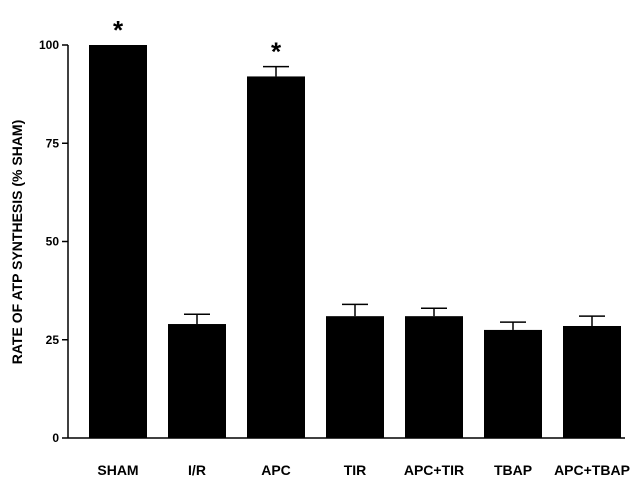 The height and width of the screenshot is (484, 637). I want to click on x-category-label: TIR, so click(355, 470).